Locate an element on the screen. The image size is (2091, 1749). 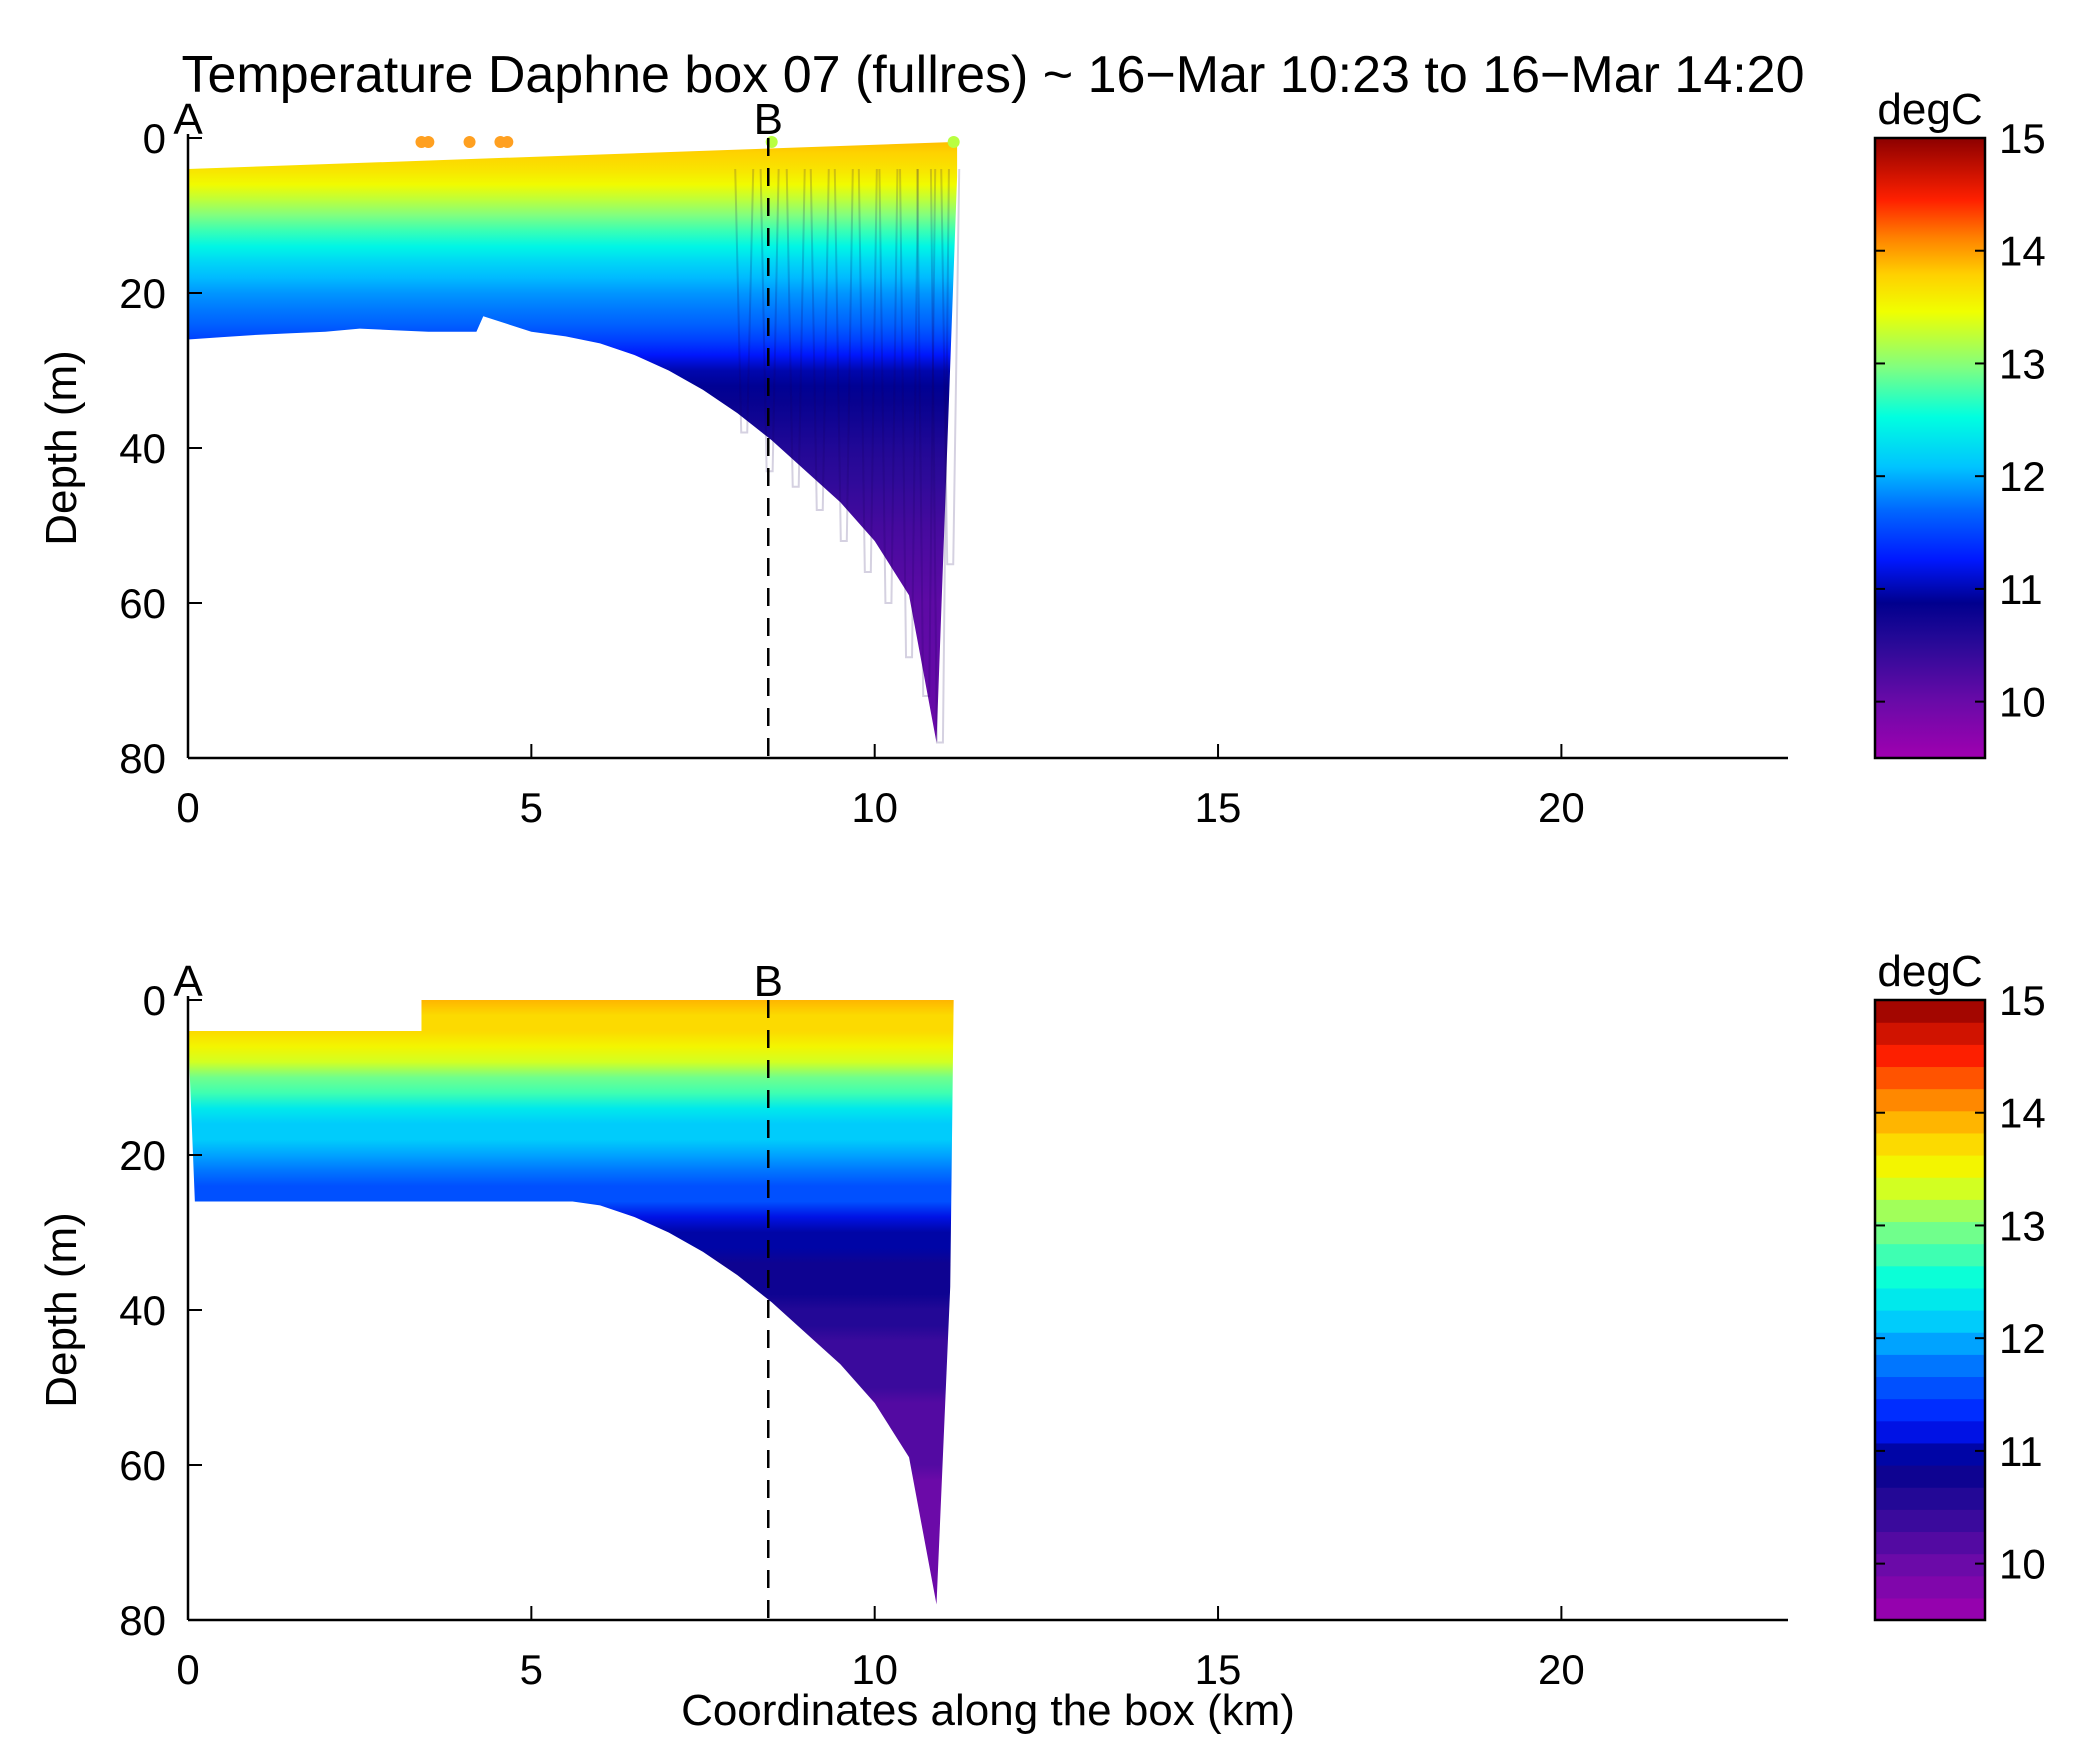
plot-area-top is located at coordinates (574, 440).